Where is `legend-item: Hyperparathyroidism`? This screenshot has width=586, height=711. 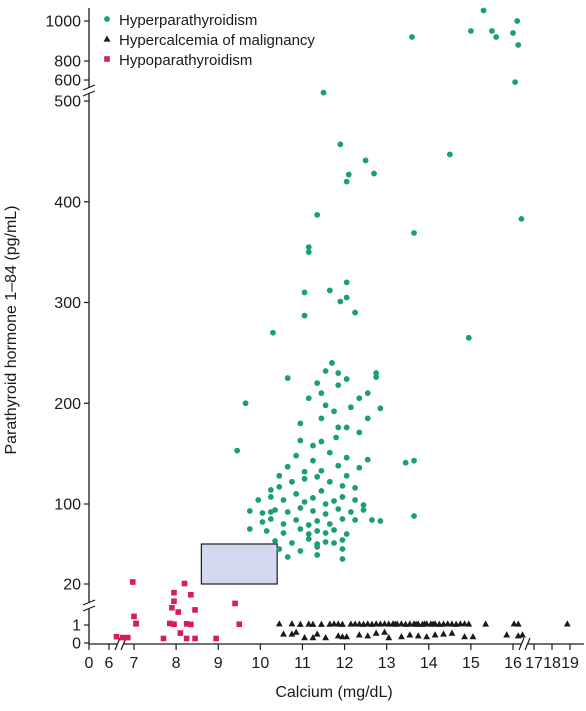
legend-item: Hyperparathyroidism is located at coordinates (180, 20).